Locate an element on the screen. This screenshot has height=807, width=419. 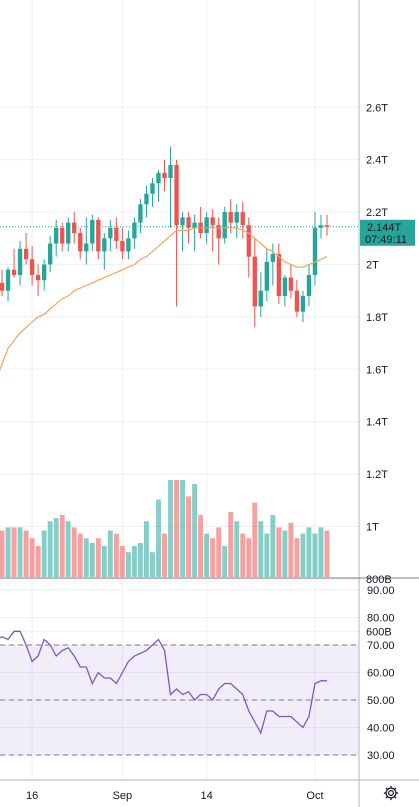
time-tick-label: 16 is located at coordinates (32, 796).